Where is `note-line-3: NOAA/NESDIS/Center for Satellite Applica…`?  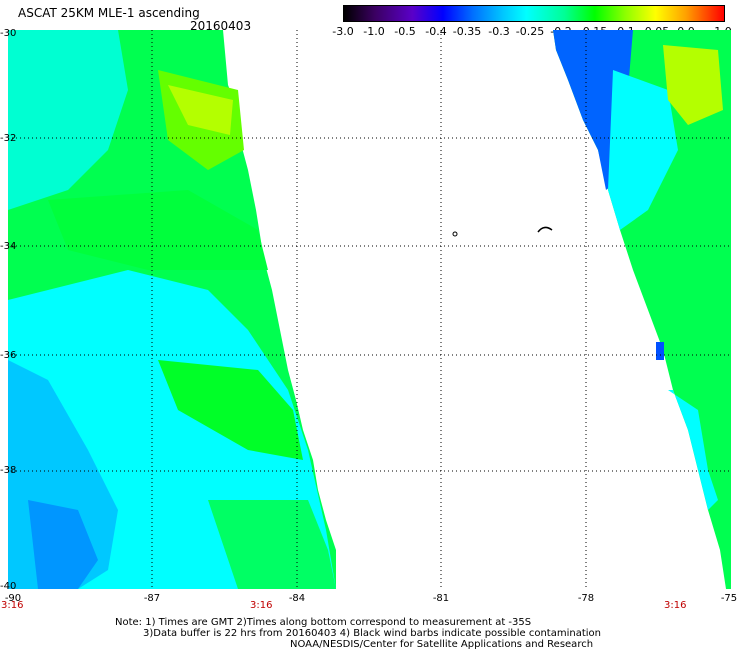 note-line-3: NOAA/NESDIS/Center for Satellite Applica… is located at coordinates (442, 644).